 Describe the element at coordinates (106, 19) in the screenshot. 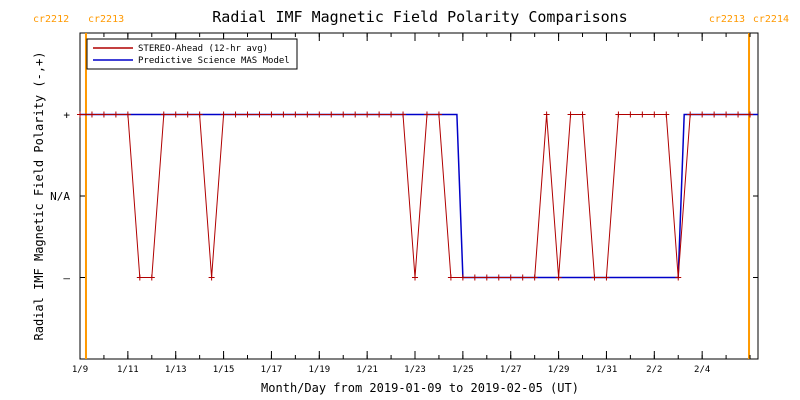

I see `carrington-label-left-2: cr2213` at that location.